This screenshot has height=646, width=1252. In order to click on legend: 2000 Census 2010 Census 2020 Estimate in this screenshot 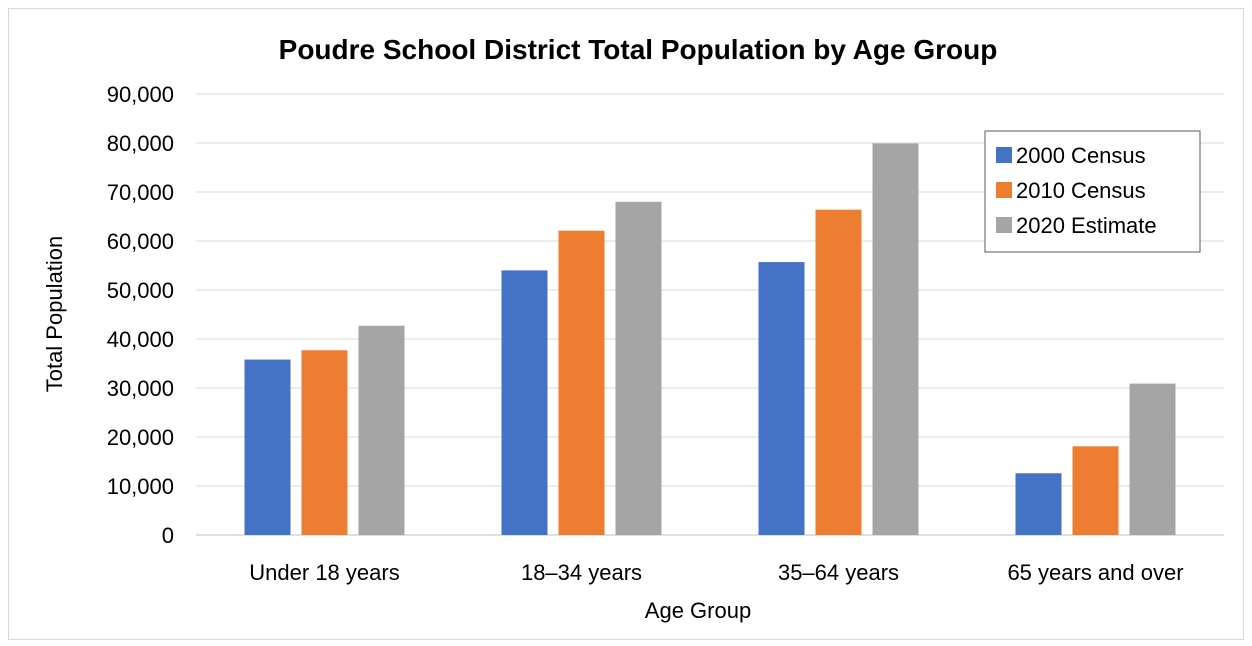, I will do `click(1092, 191)`.